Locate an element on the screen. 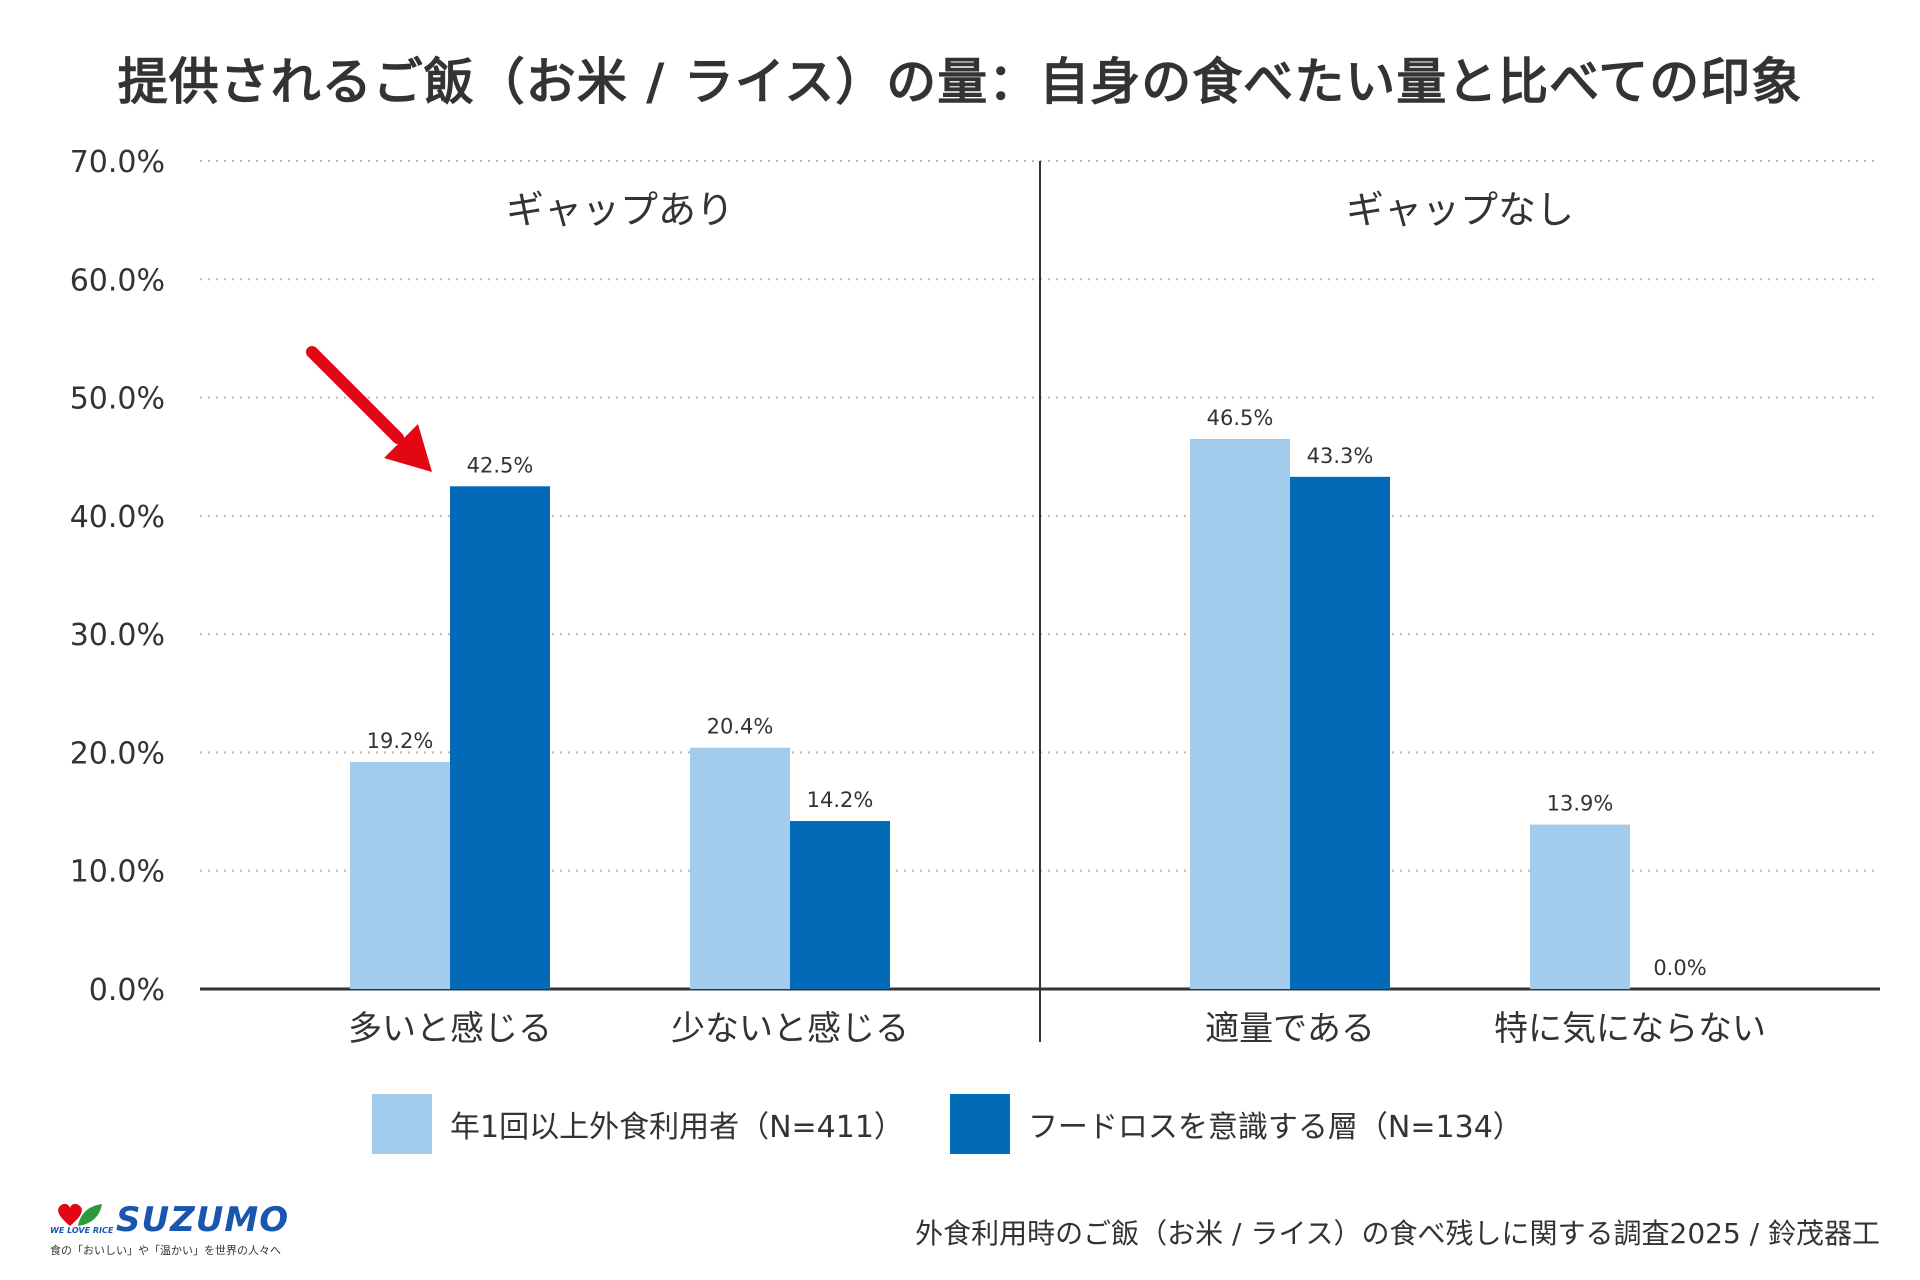 This screenshot has height=1280, width=1920. data-label: 0.0% is located at coordinates (1679, 968).